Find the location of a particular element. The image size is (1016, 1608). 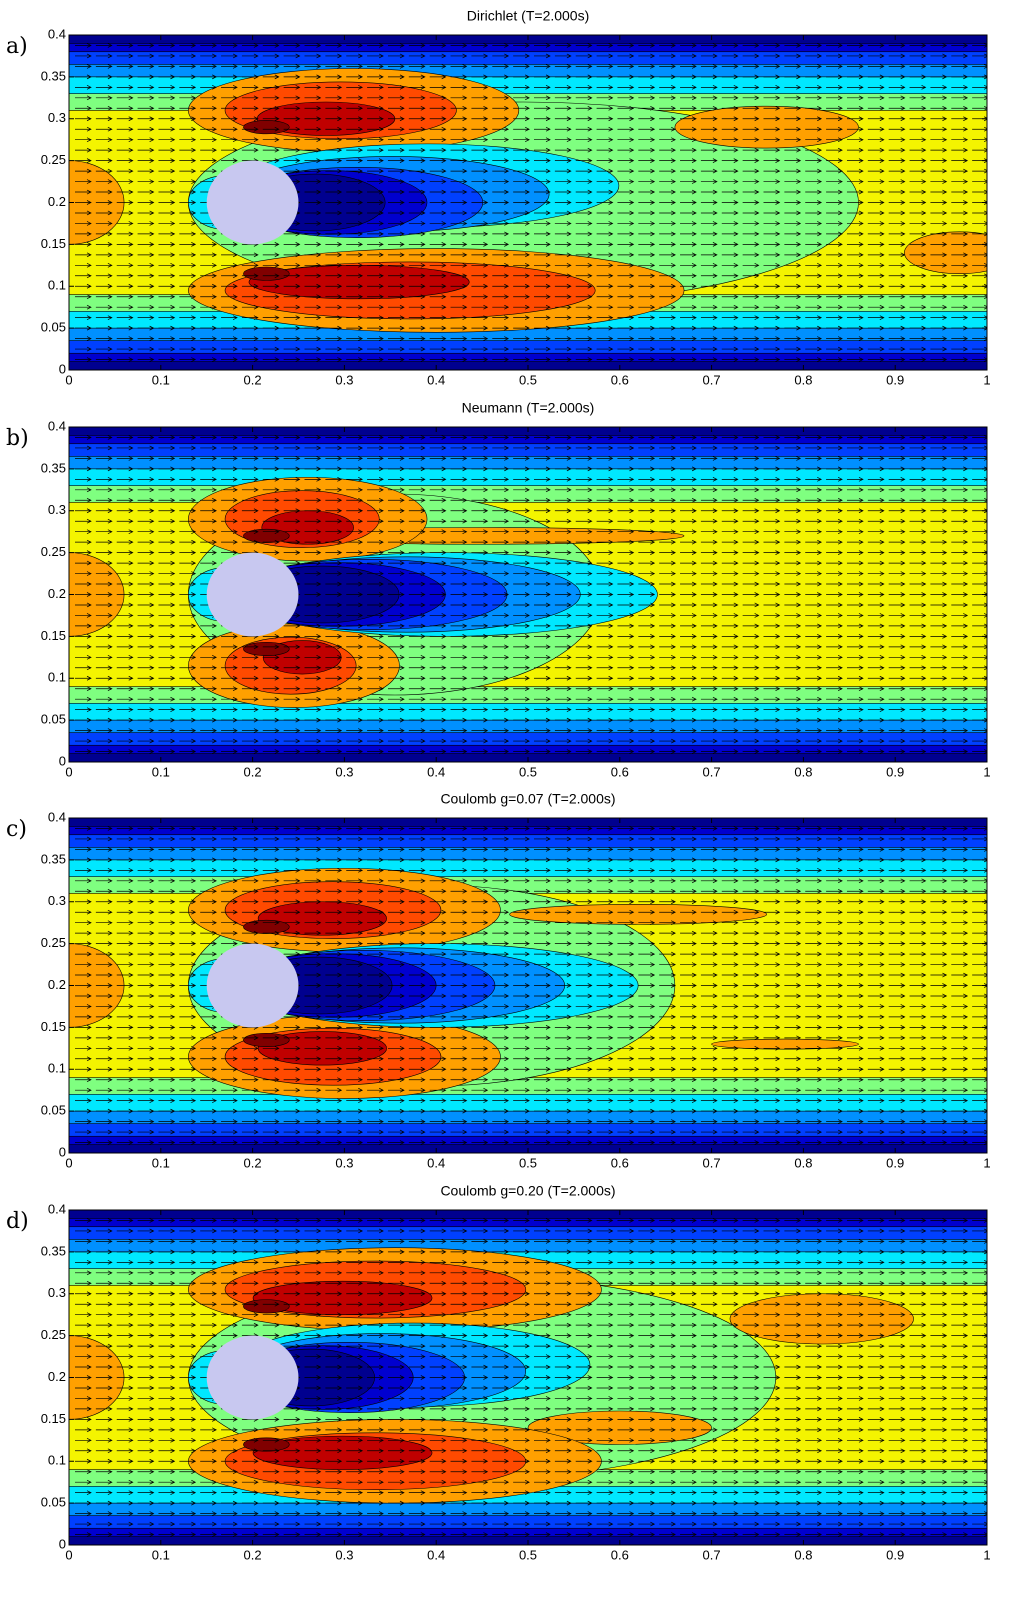

panel-label: c) is located at coordinates (16, 829).